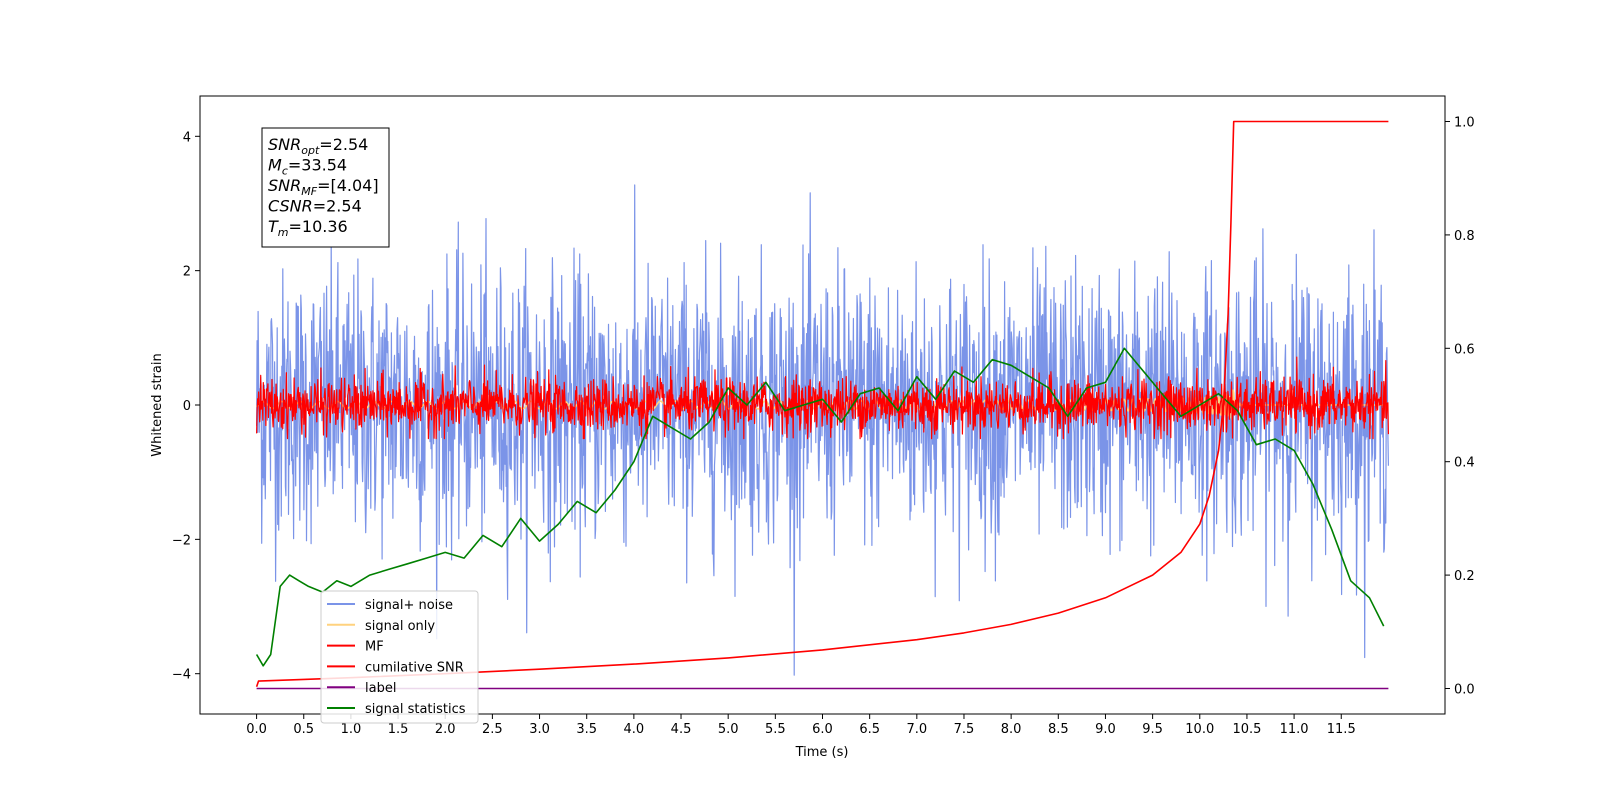 This screenshot has height=800, width=1600. I want to click on y-left-axis-ticks: −4 −2 0 2 4, so click(186, 406).